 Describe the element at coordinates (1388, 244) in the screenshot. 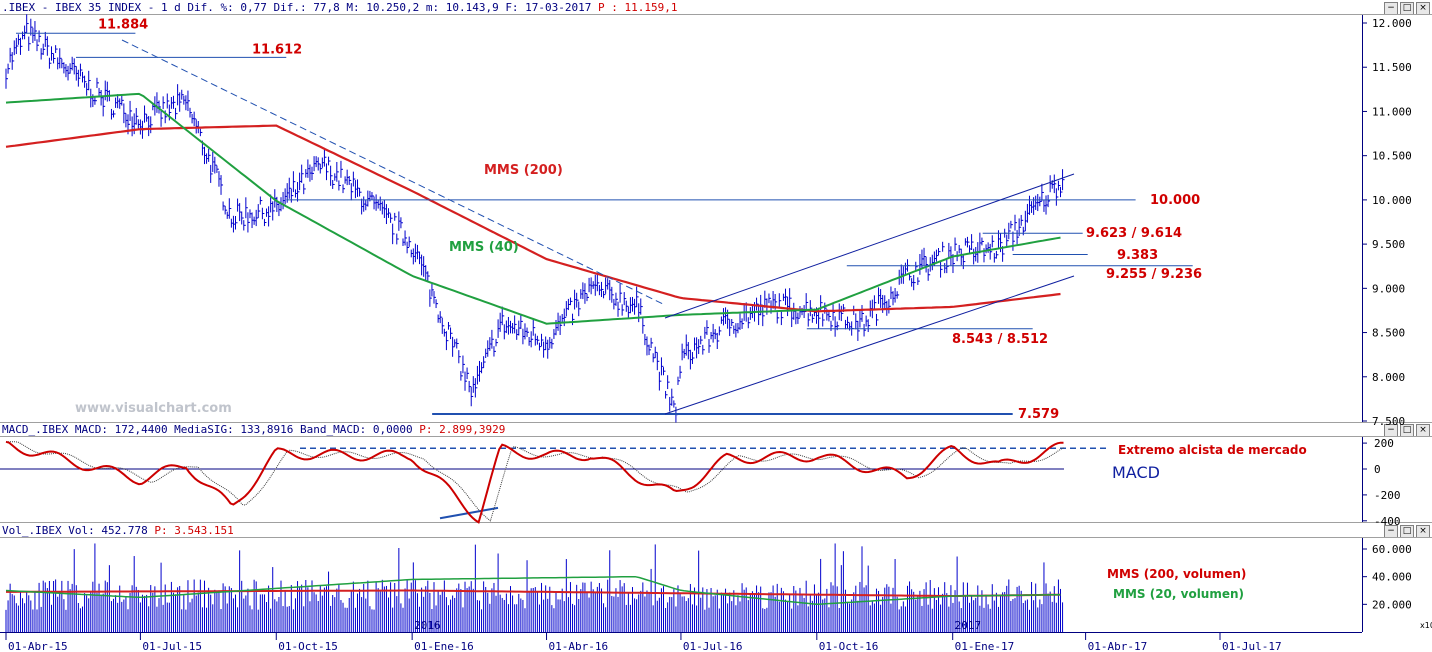

I see `price-y-tick-label: 9.500` at that location.